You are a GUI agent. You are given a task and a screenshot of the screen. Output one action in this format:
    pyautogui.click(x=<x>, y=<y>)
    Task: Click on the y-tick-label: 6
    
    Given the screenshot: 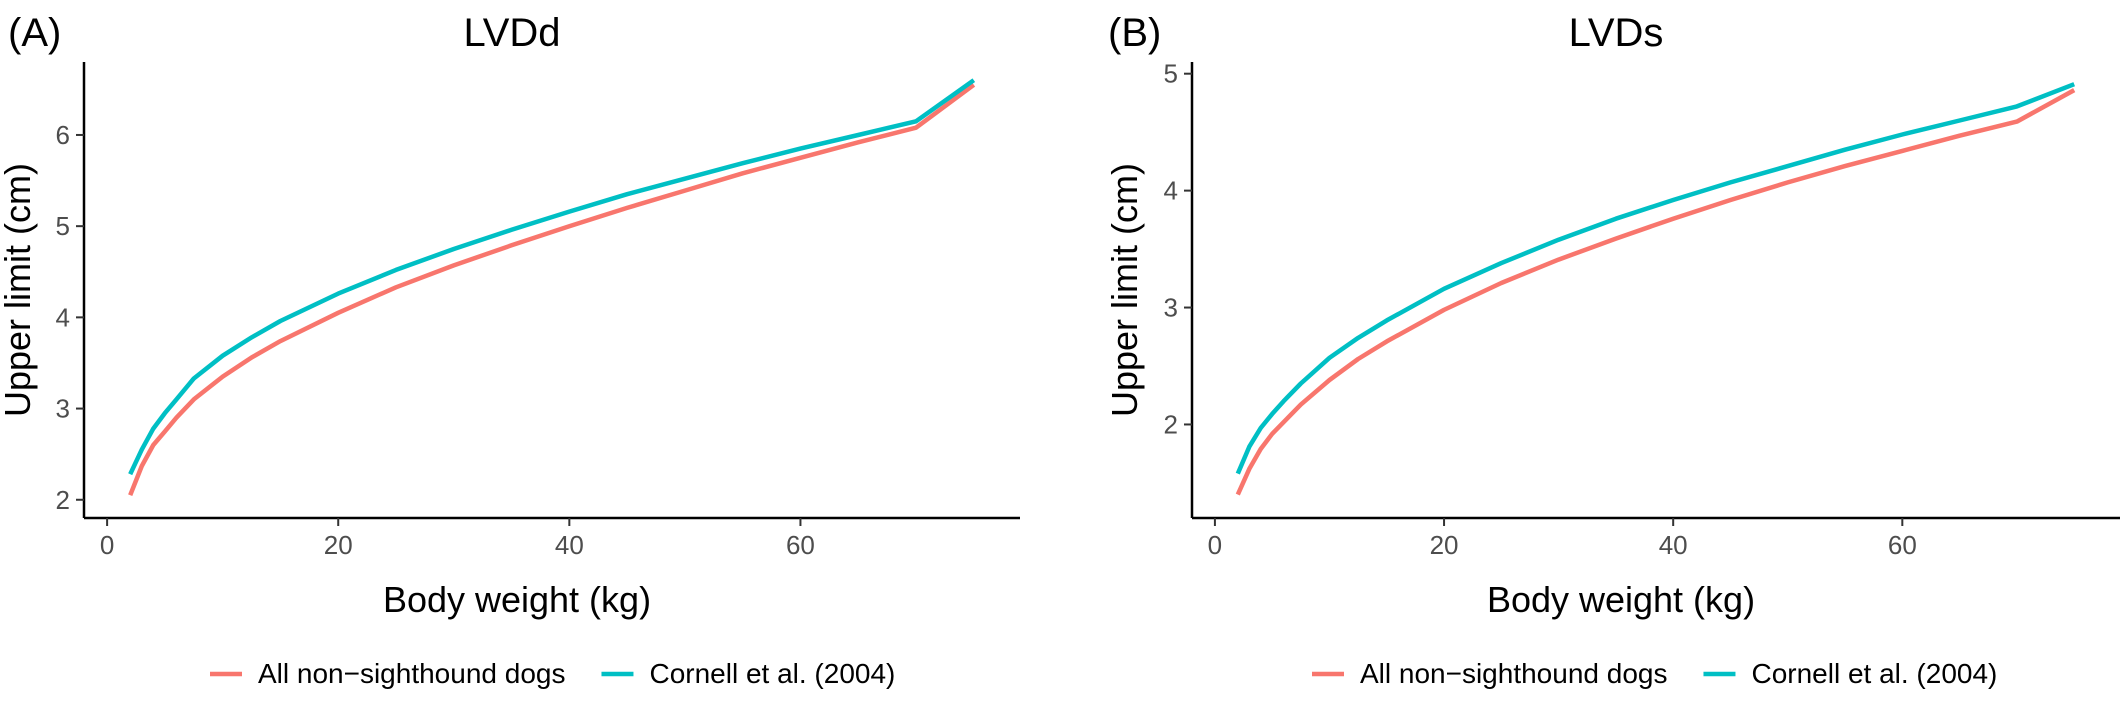 What is the action you would take?
    pyautogui.click(x=63, y=135)
    